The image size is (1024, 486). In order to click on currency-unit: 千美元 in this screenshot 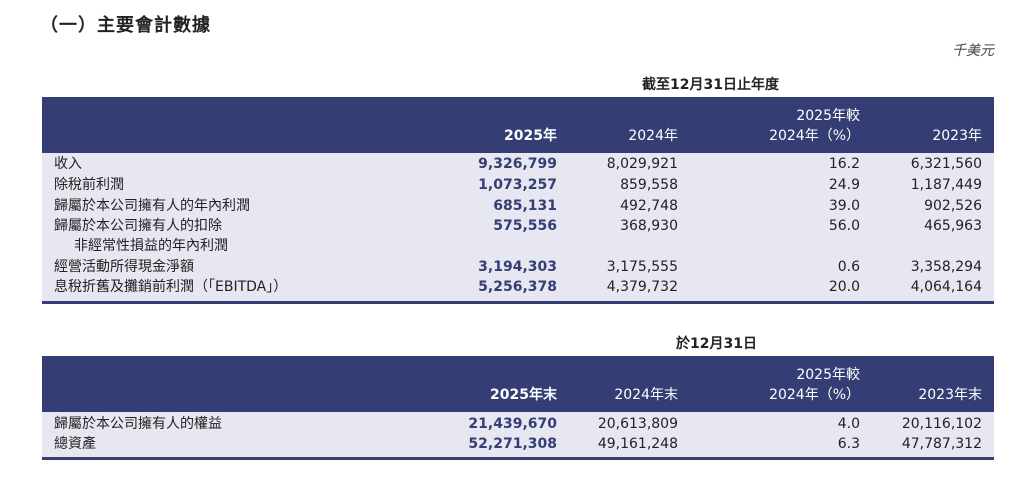, I will do `click(973, 51)`.